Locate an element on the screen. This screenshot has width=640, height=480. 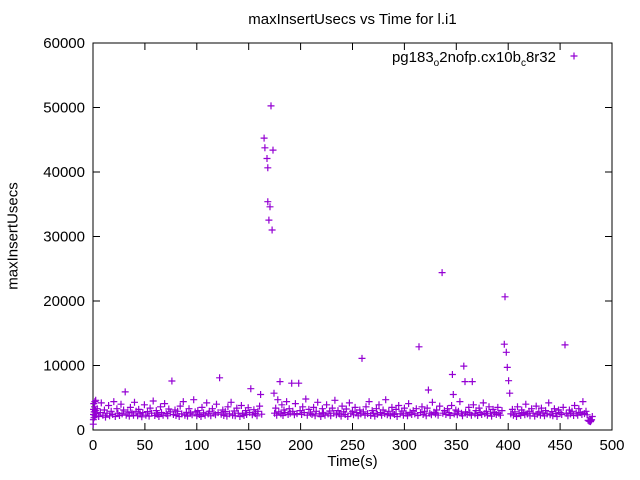
x-tick-label: 200 is located at coordinates (300, 445).